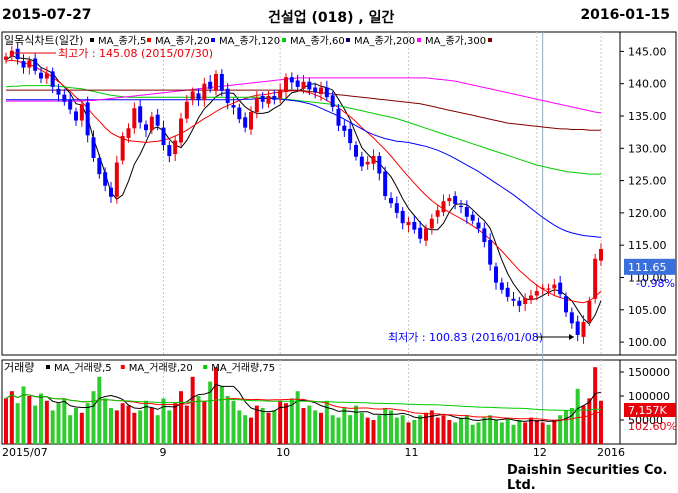 Image resolution: width=678 pixels, height=493 pixels. I want to click on high-annotation: 최고가 : 145.08 (2015/07/30), so click(135, 53).